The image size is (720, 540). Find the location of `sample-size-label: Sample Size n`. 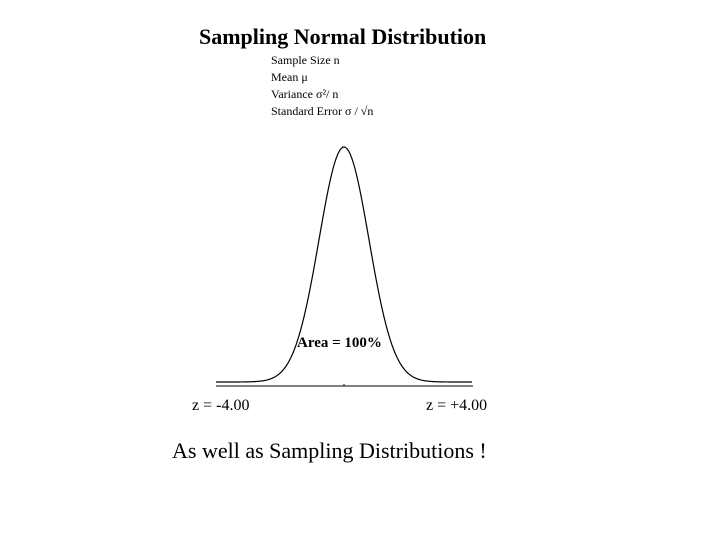

sample-size-label: Sample Size n is located at coordinates (305, 60).